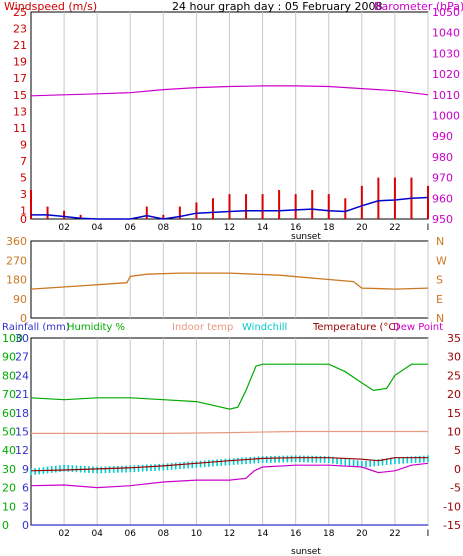 This screenshot has width=463, height=556. What do you see at coordinates (202, 327) in the screenshot?
I see `indoor-temp-label: Indoor temp` at bounding box center [202, 327].